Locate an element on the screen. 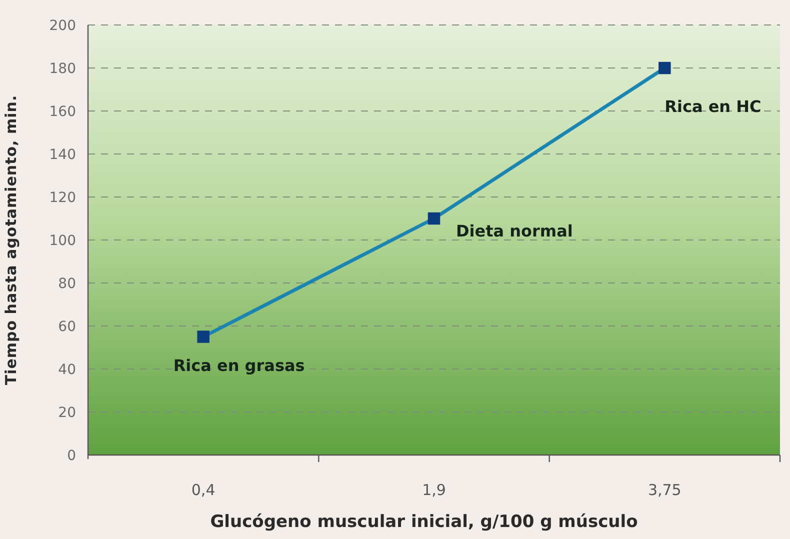 This screenshot has height=539, width=790. y-tick-label: 100 is located at coordinates (62, 240).